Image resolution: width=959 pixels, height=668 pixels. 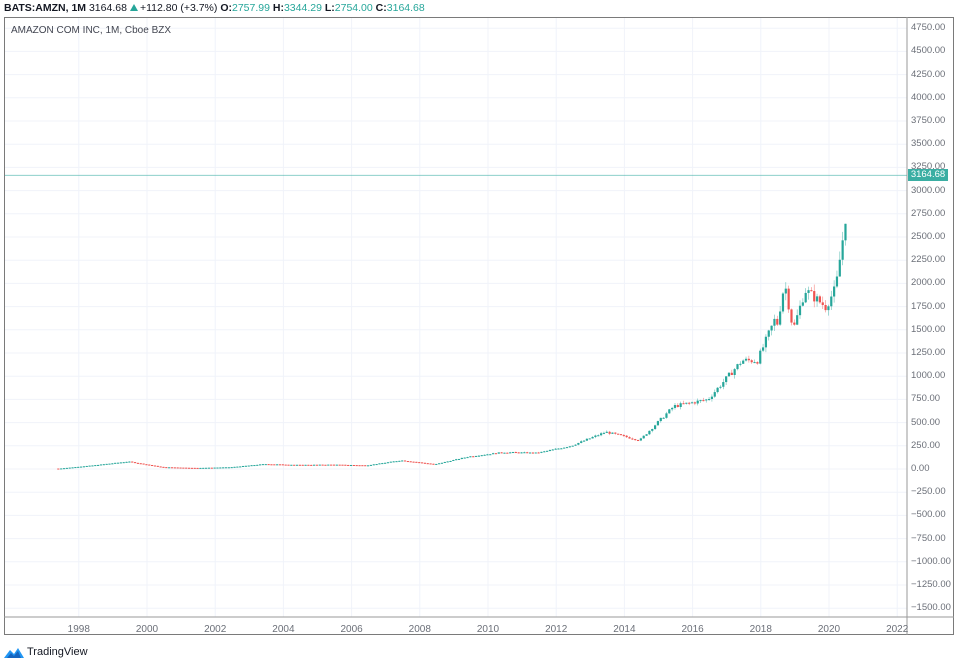 What do you see at coordinates (178, 8) in the screenshot?
I see `price-change: +112.80 (+3.7%)` at bounding box center [178, 8].